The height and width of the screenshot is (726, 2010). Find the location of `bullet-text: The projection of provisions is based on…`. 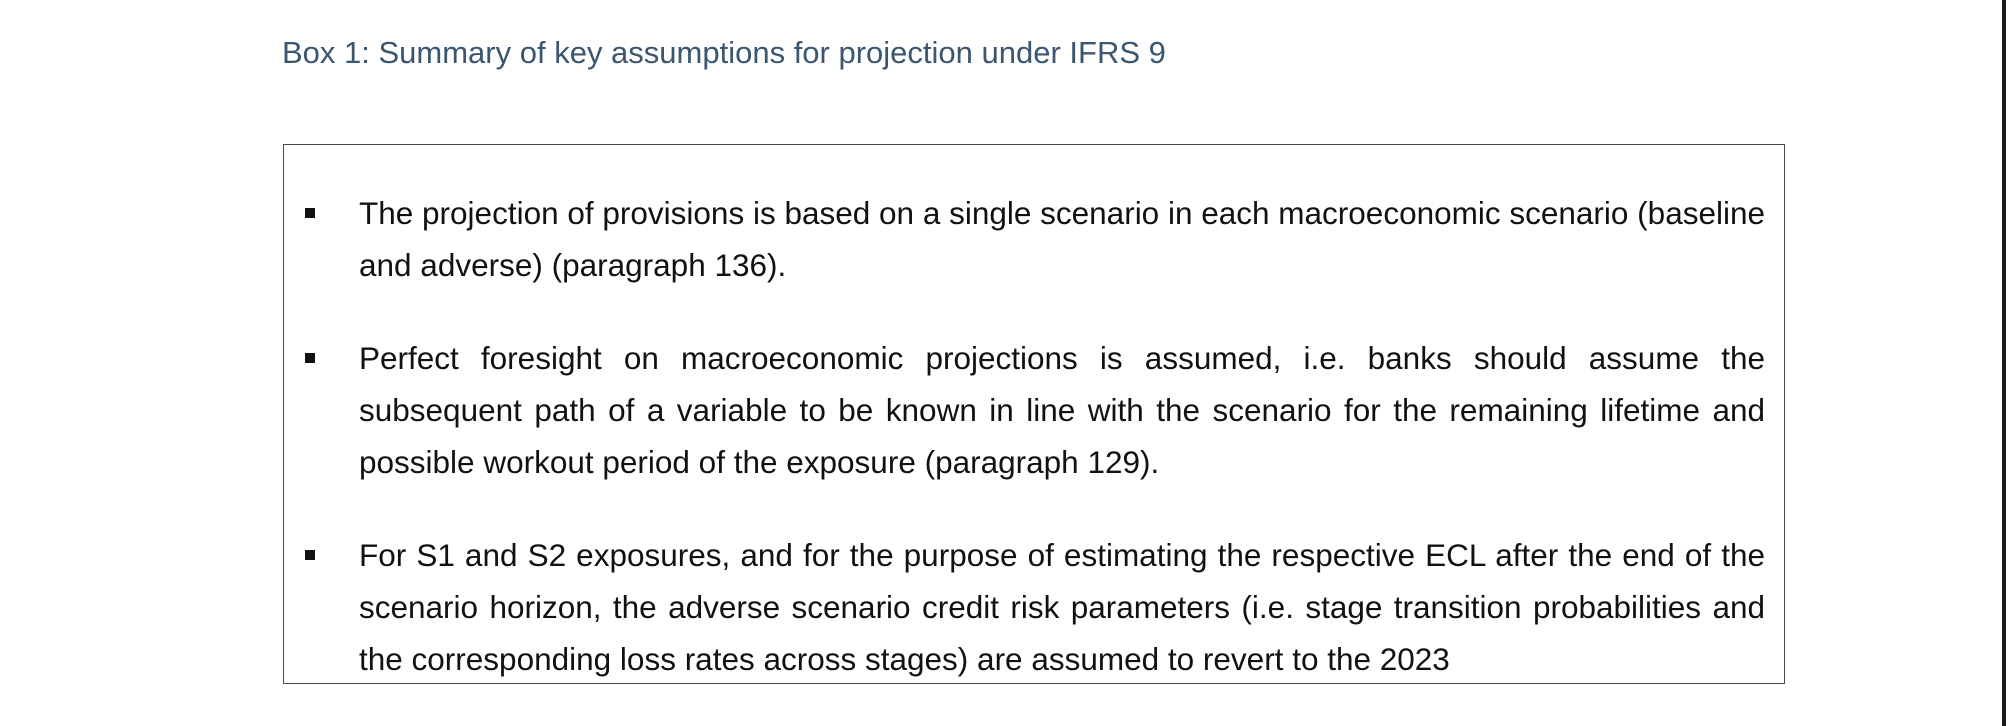

bullet-text: The projection of provisions is based on… is located at coordinates (1062, 239).